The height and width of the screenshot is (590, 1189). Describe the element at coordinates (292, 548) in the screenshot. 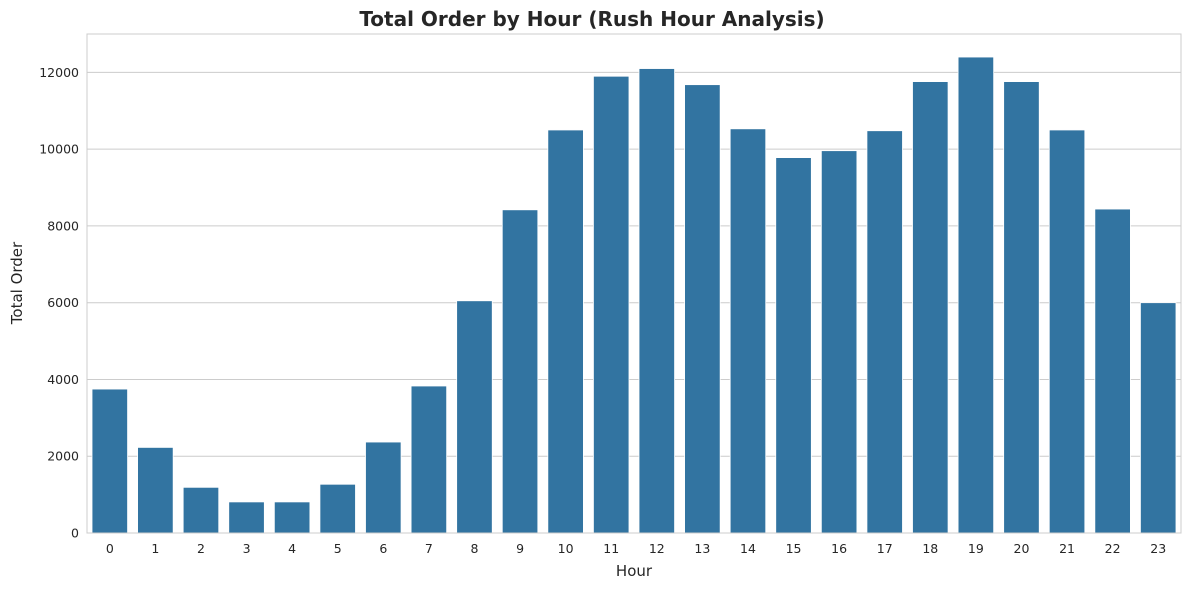

I see `x-tick-label: 4` at that location.